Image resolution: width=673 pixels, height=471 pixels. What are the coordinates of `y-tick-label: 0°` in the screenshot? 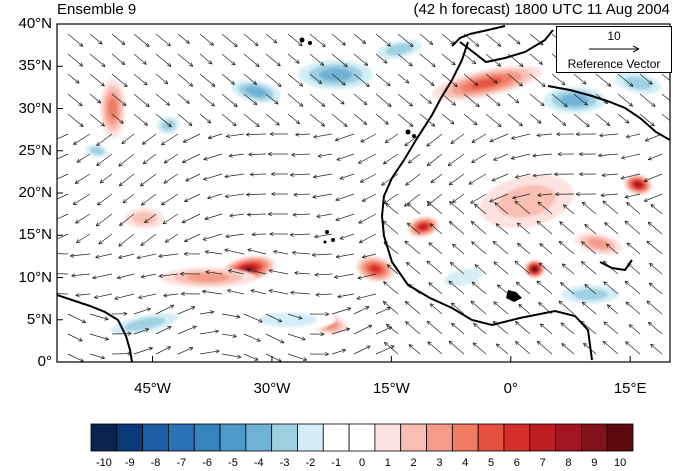 It's located at (44, 361).